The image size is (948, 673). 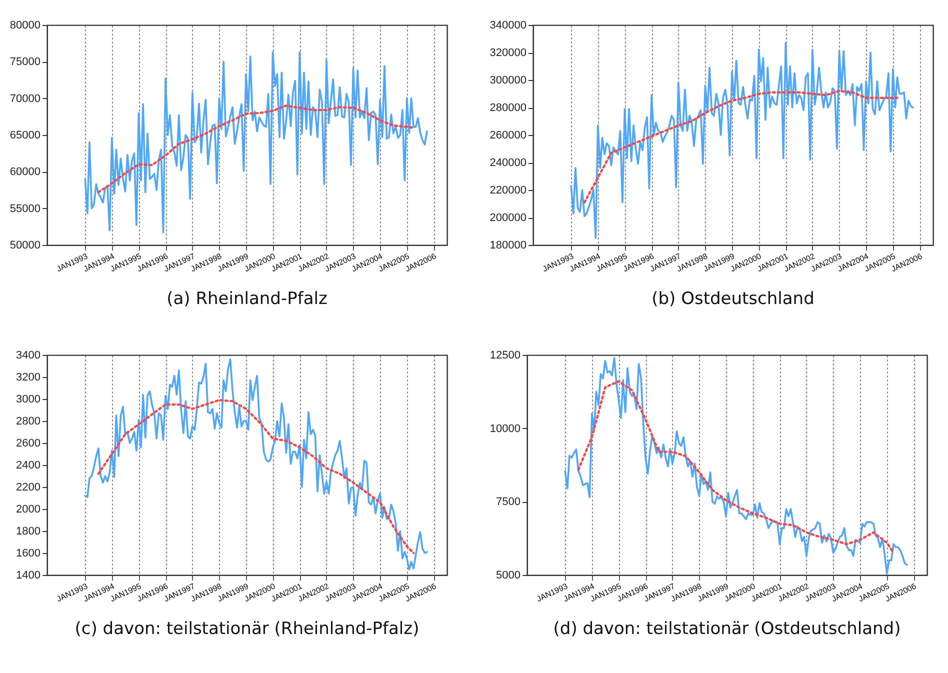 What do you see at coordinates (25, 62) in the screenshot?
I see `y-tick-label: 75000` at bounding box center [25, 62].